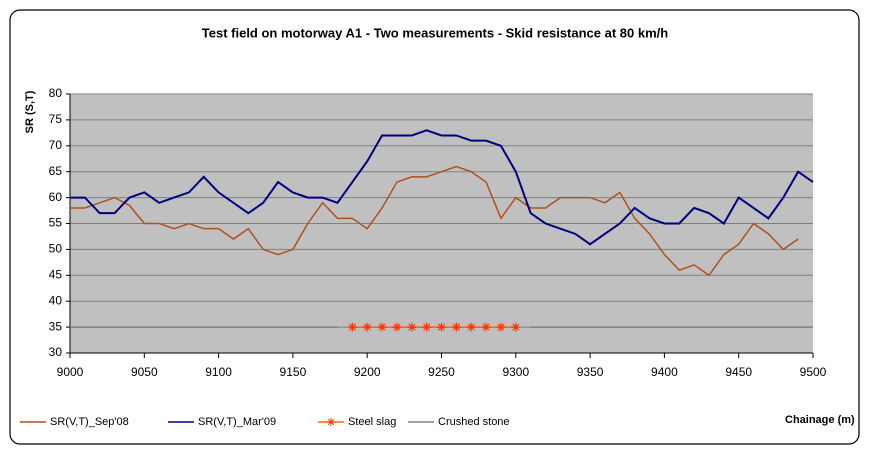  What do you see at coordinates (820, 420) in the screenshot?
I see `x-axis-title: Chainage (m)` at bounding box center [820, 420].